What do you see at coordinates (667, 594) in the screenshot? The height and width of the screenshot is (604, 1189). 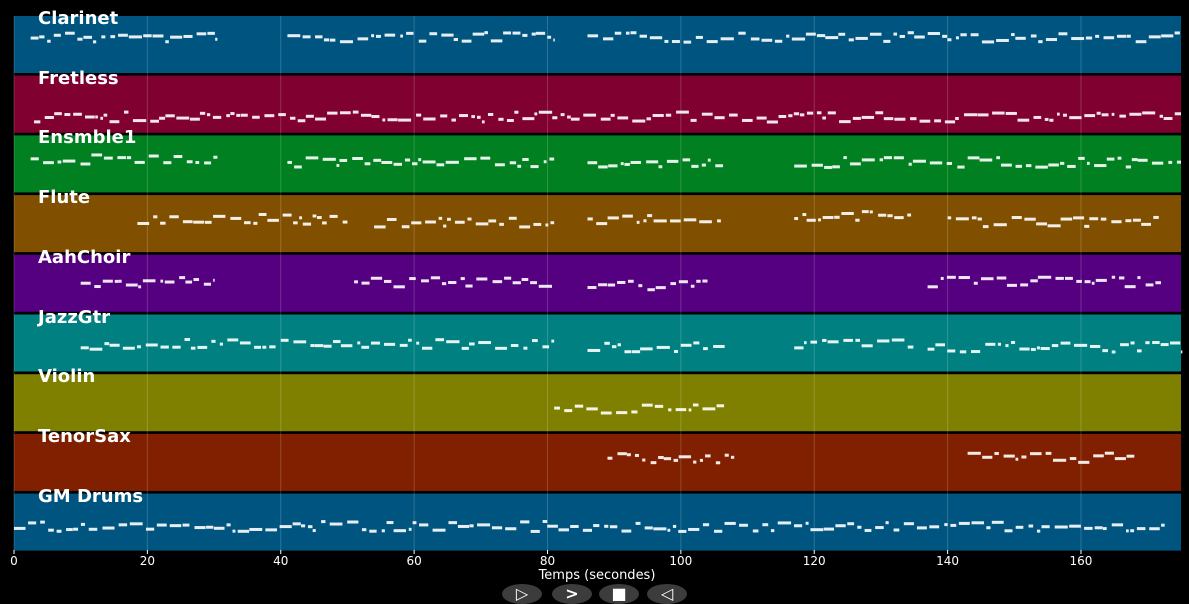 I see `back-button: ◁` at bounding box center [667, 594].